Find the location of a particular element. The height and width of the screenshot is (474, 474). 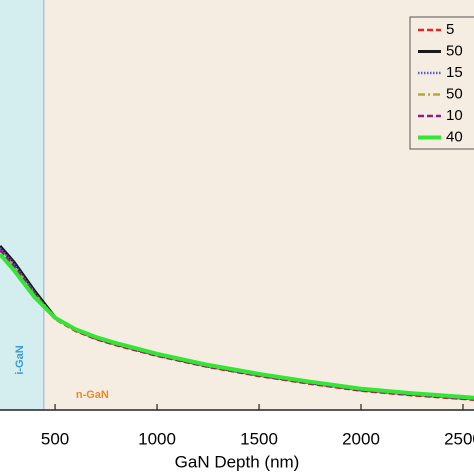

legend: 5 50 15 50 10 40 is located at coordinates (441, 83).